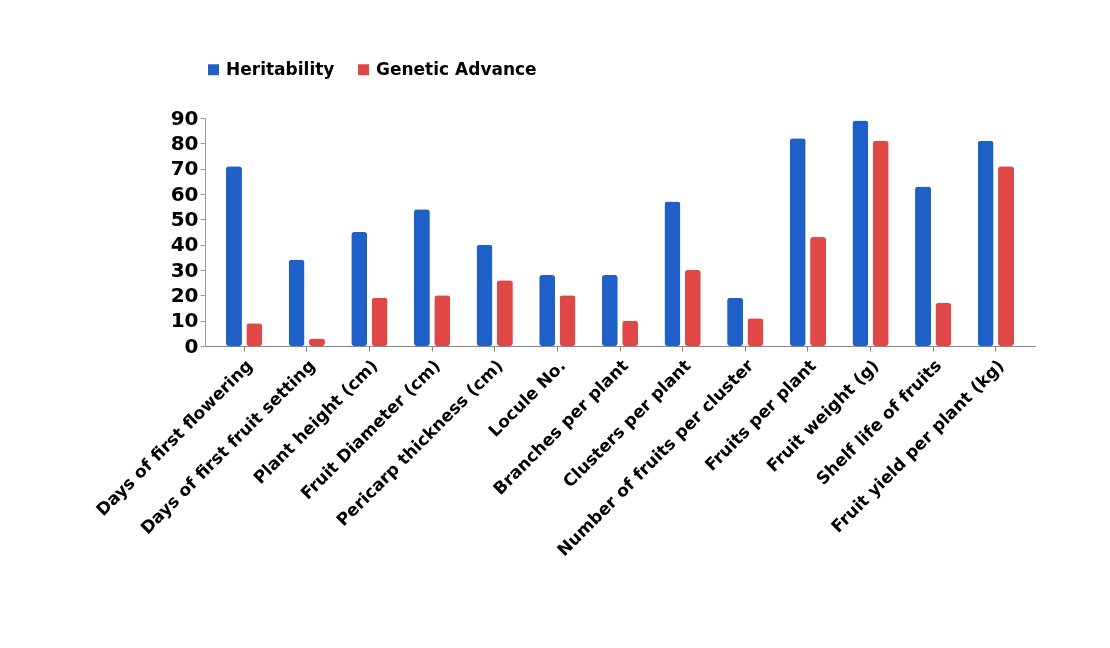  I want to click on y-tick-label: 70, so click(184, 168).